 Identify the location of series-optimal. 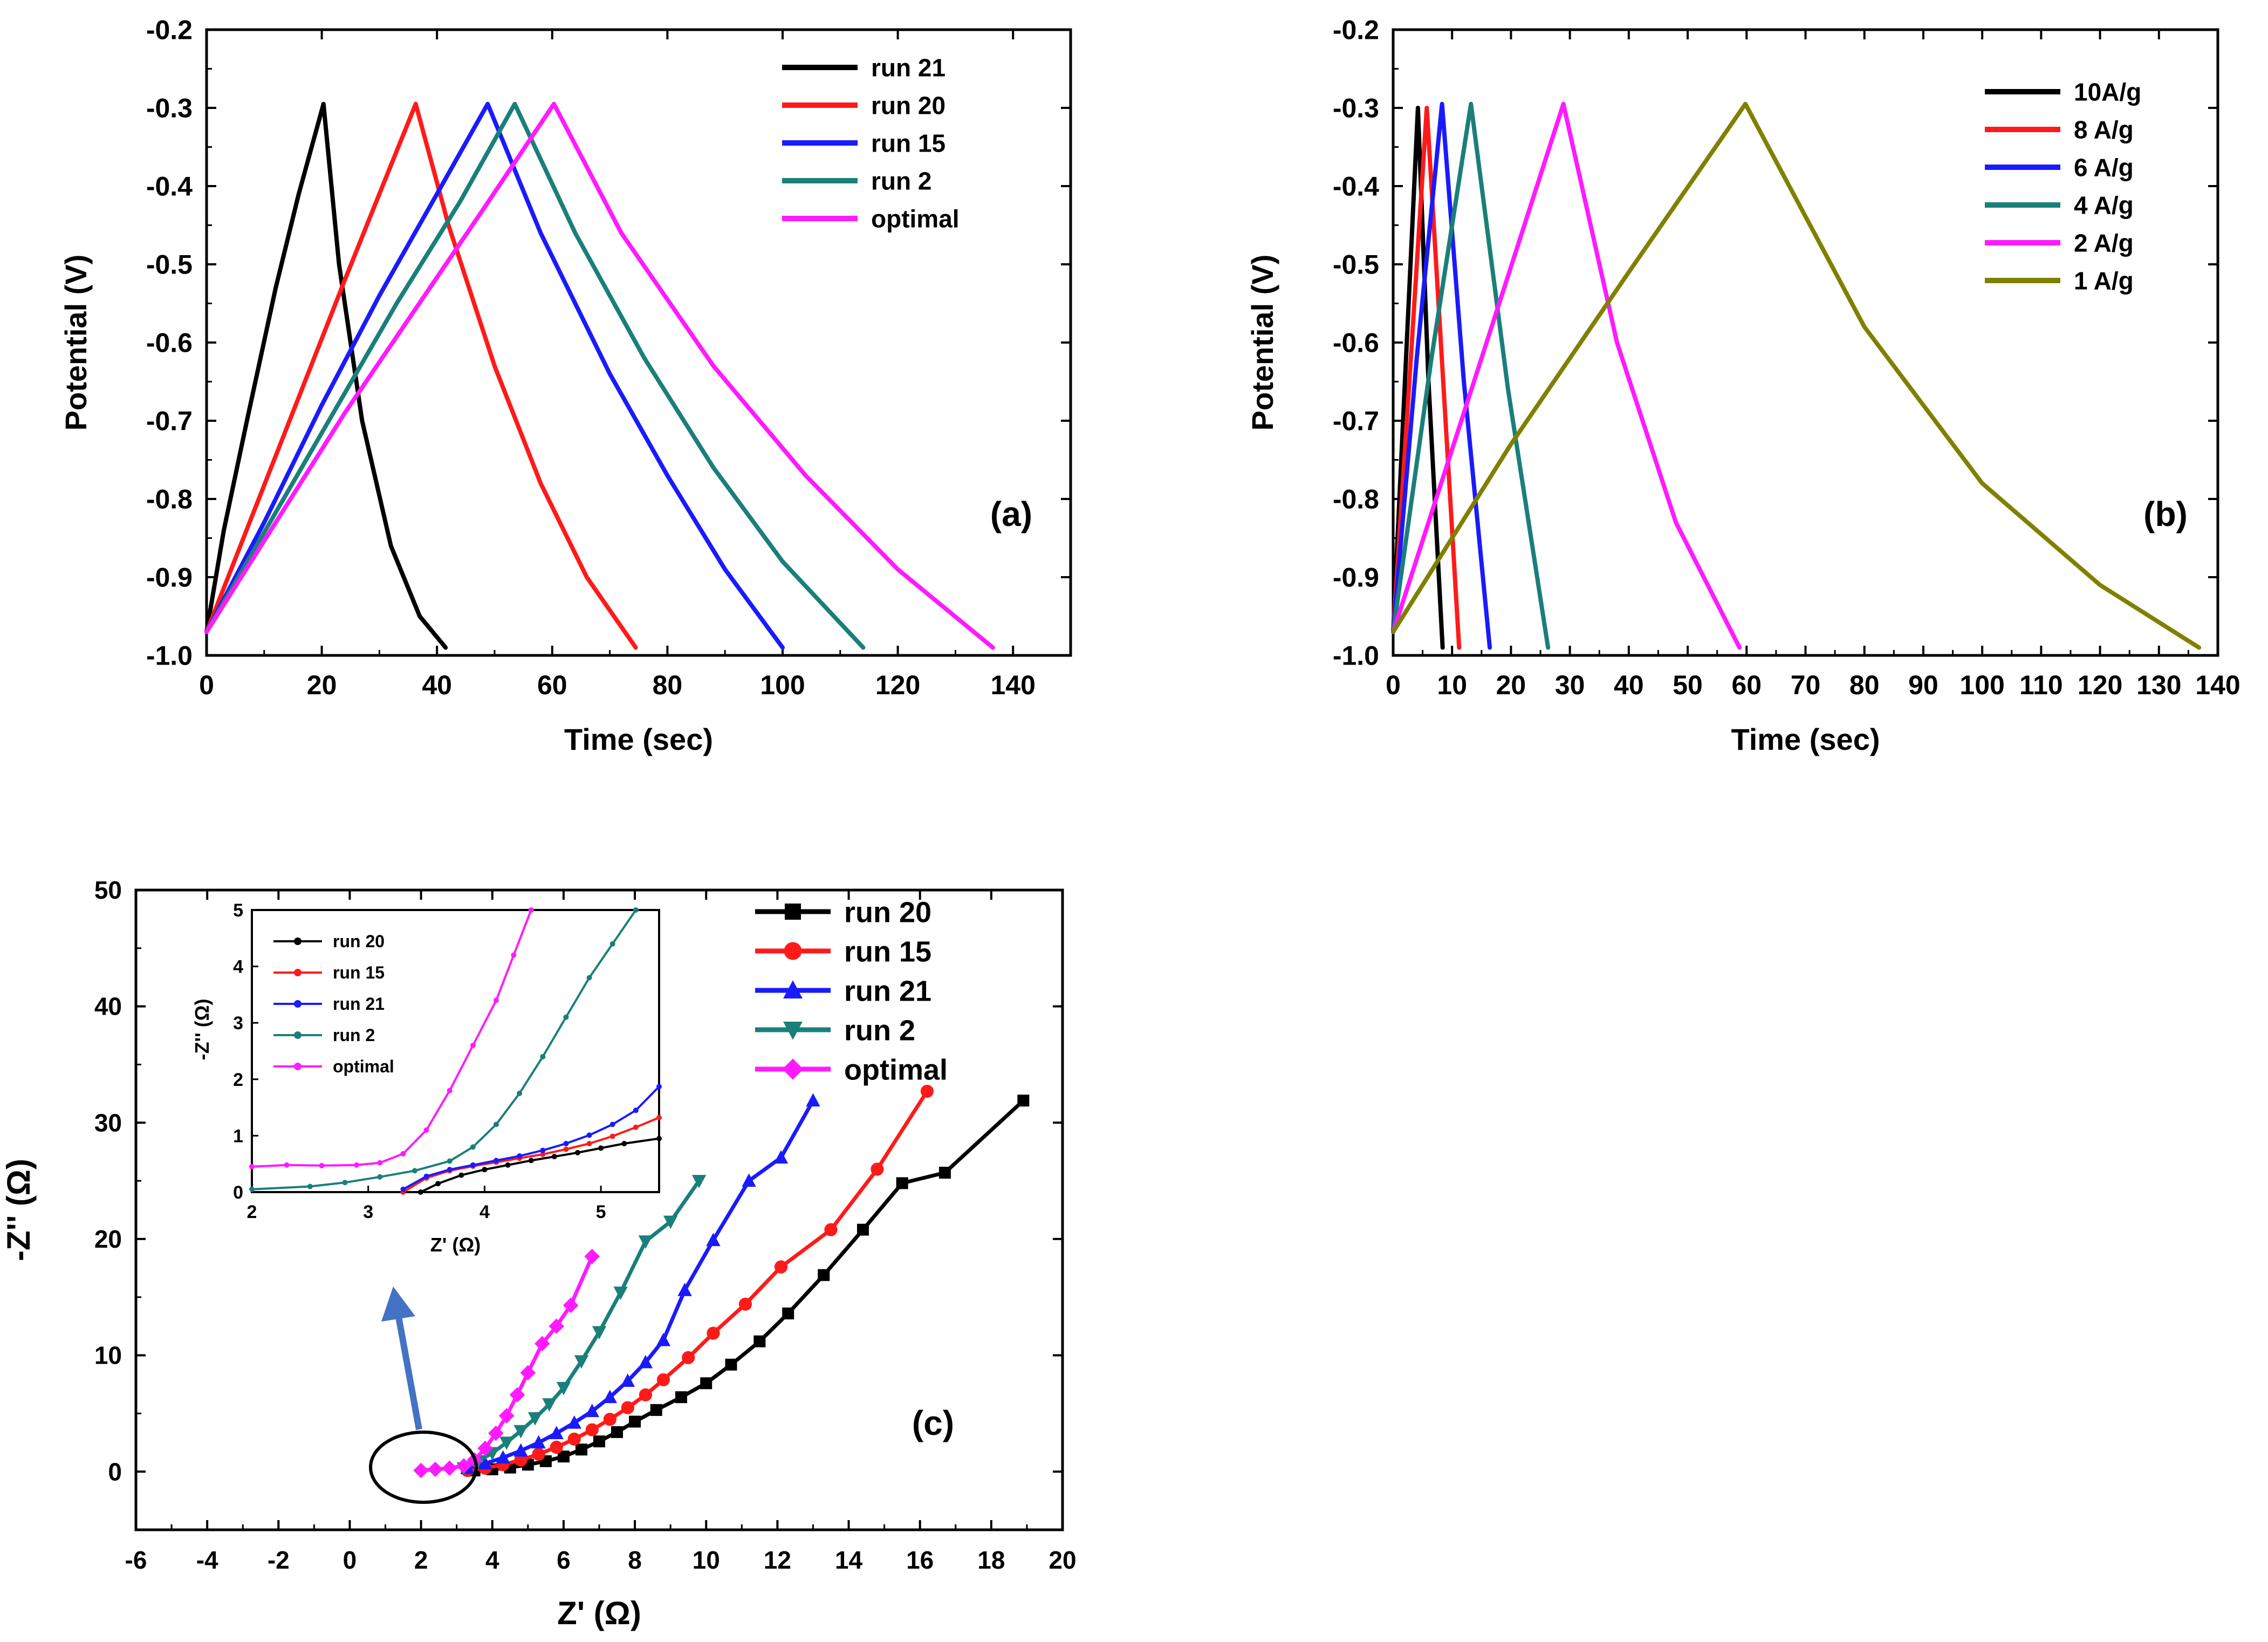
(506, 1363).